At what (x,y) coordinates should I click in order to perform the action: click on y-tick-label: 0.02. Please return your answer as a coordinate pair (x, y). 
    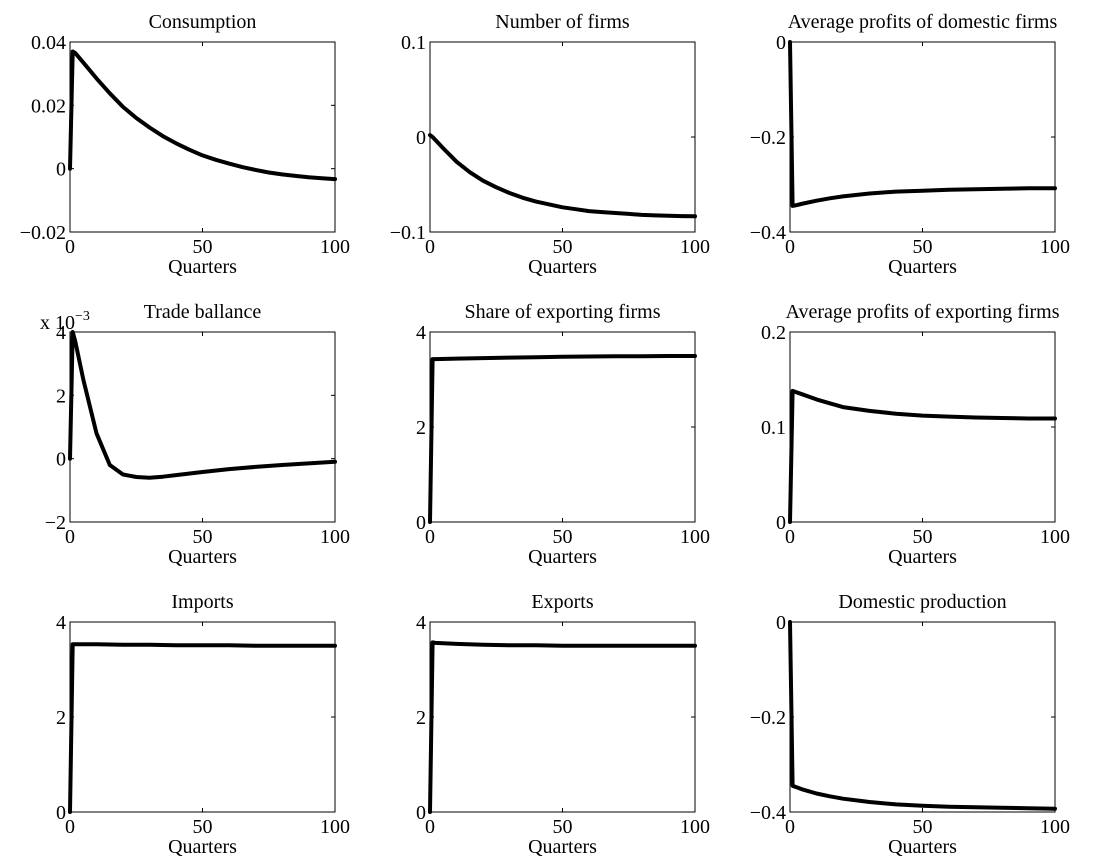
    Looking at the image, I should click on (48, 106).